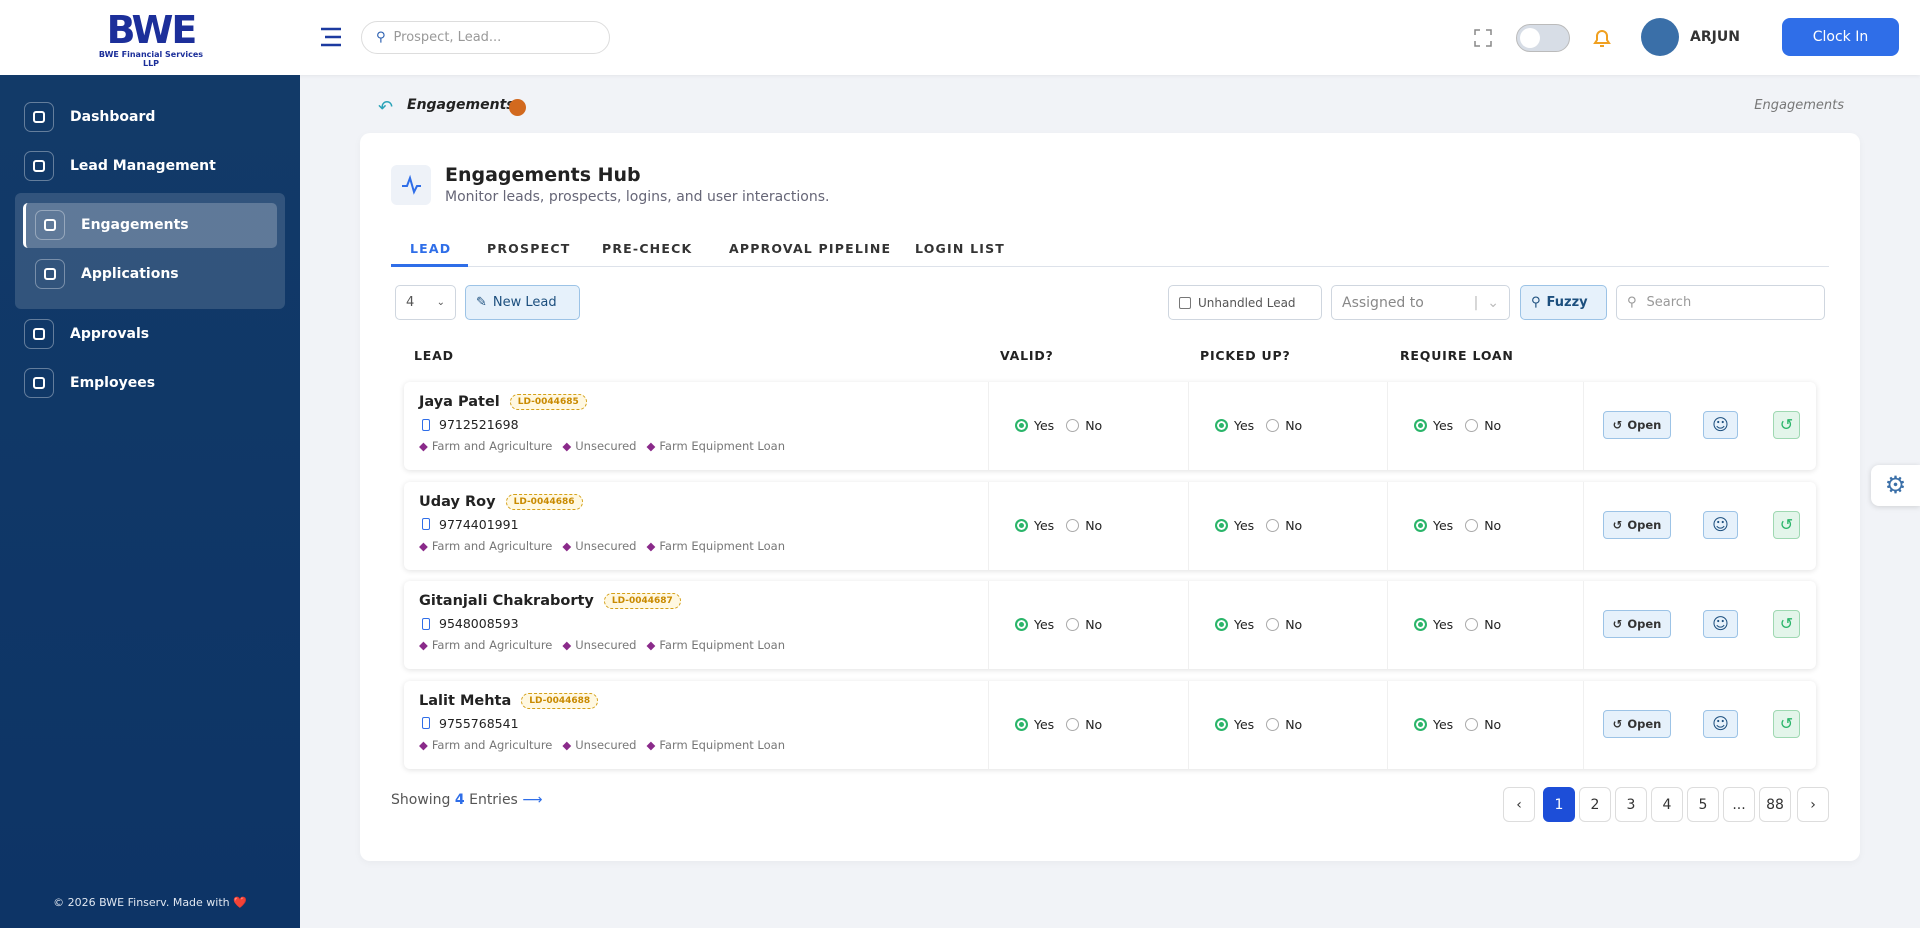 This screenshot has height=928, width=1920. What do you see at coordinates (457, 501) in the screenshot?
I see `lead-name: Uday Roy` at bounding box center [457, 501].